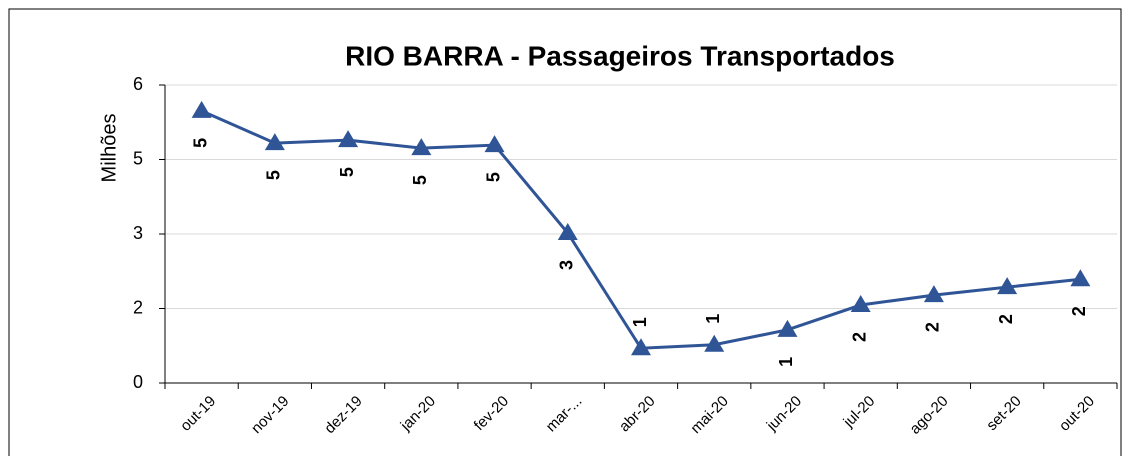 This screenshot has height=456, width=1132. Describe the element at coordinates (109, 148) in the screenshot. I see `y-axis-label: Milhões` at that location.